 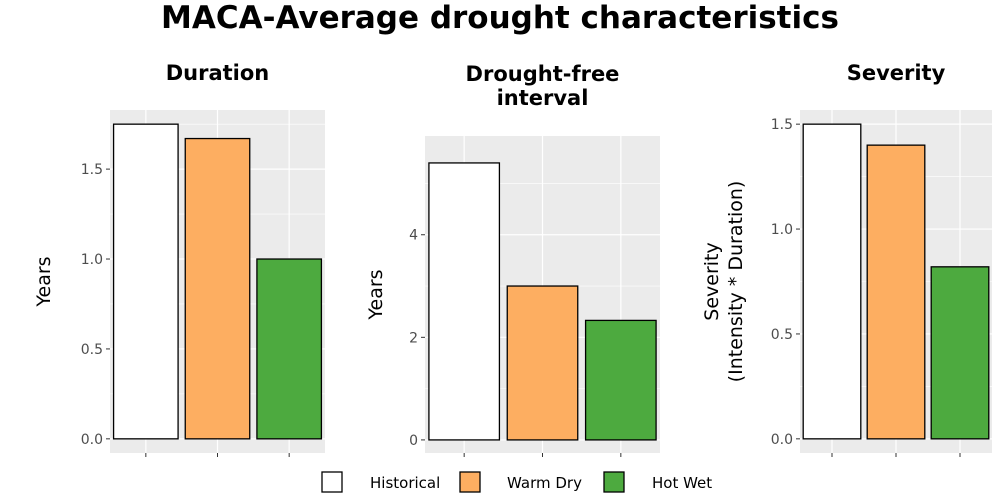 I want to click on panel-title: Drought-free, so click(x=543, y=74).